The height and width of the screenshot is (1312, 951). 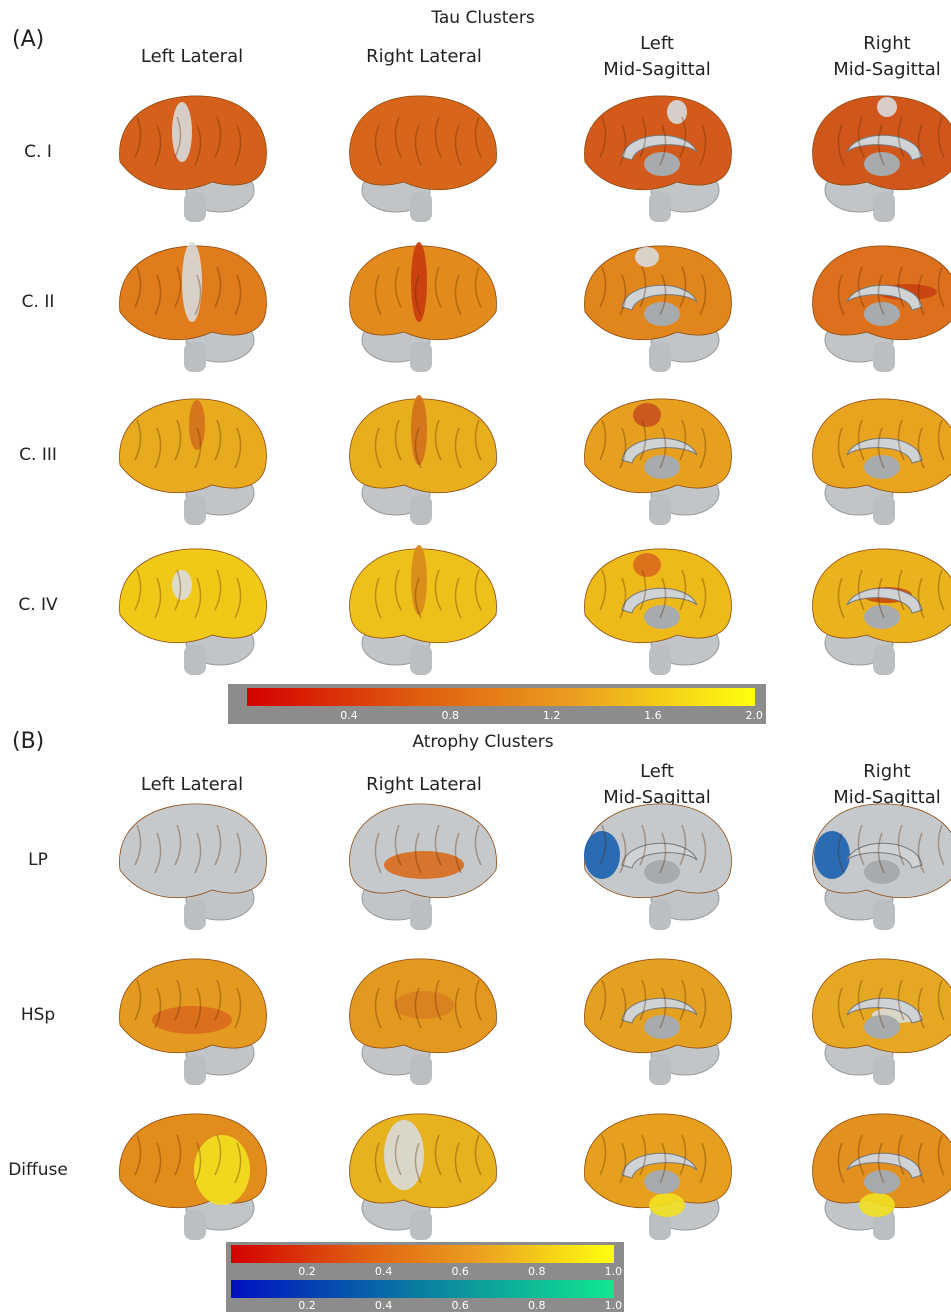 What do you see at coordinates (451, 715) in the screenshot?
I see `colorbar-tick-label: 0.8` at bounding box center [451, 715].